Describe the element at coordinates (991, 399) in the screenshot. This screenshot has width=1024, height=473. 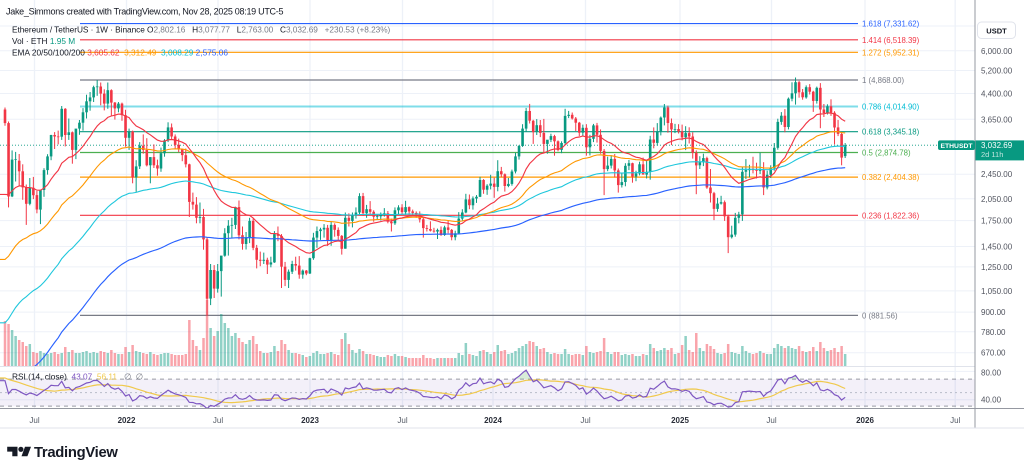
I see `svg-text: 40.00` at that location.